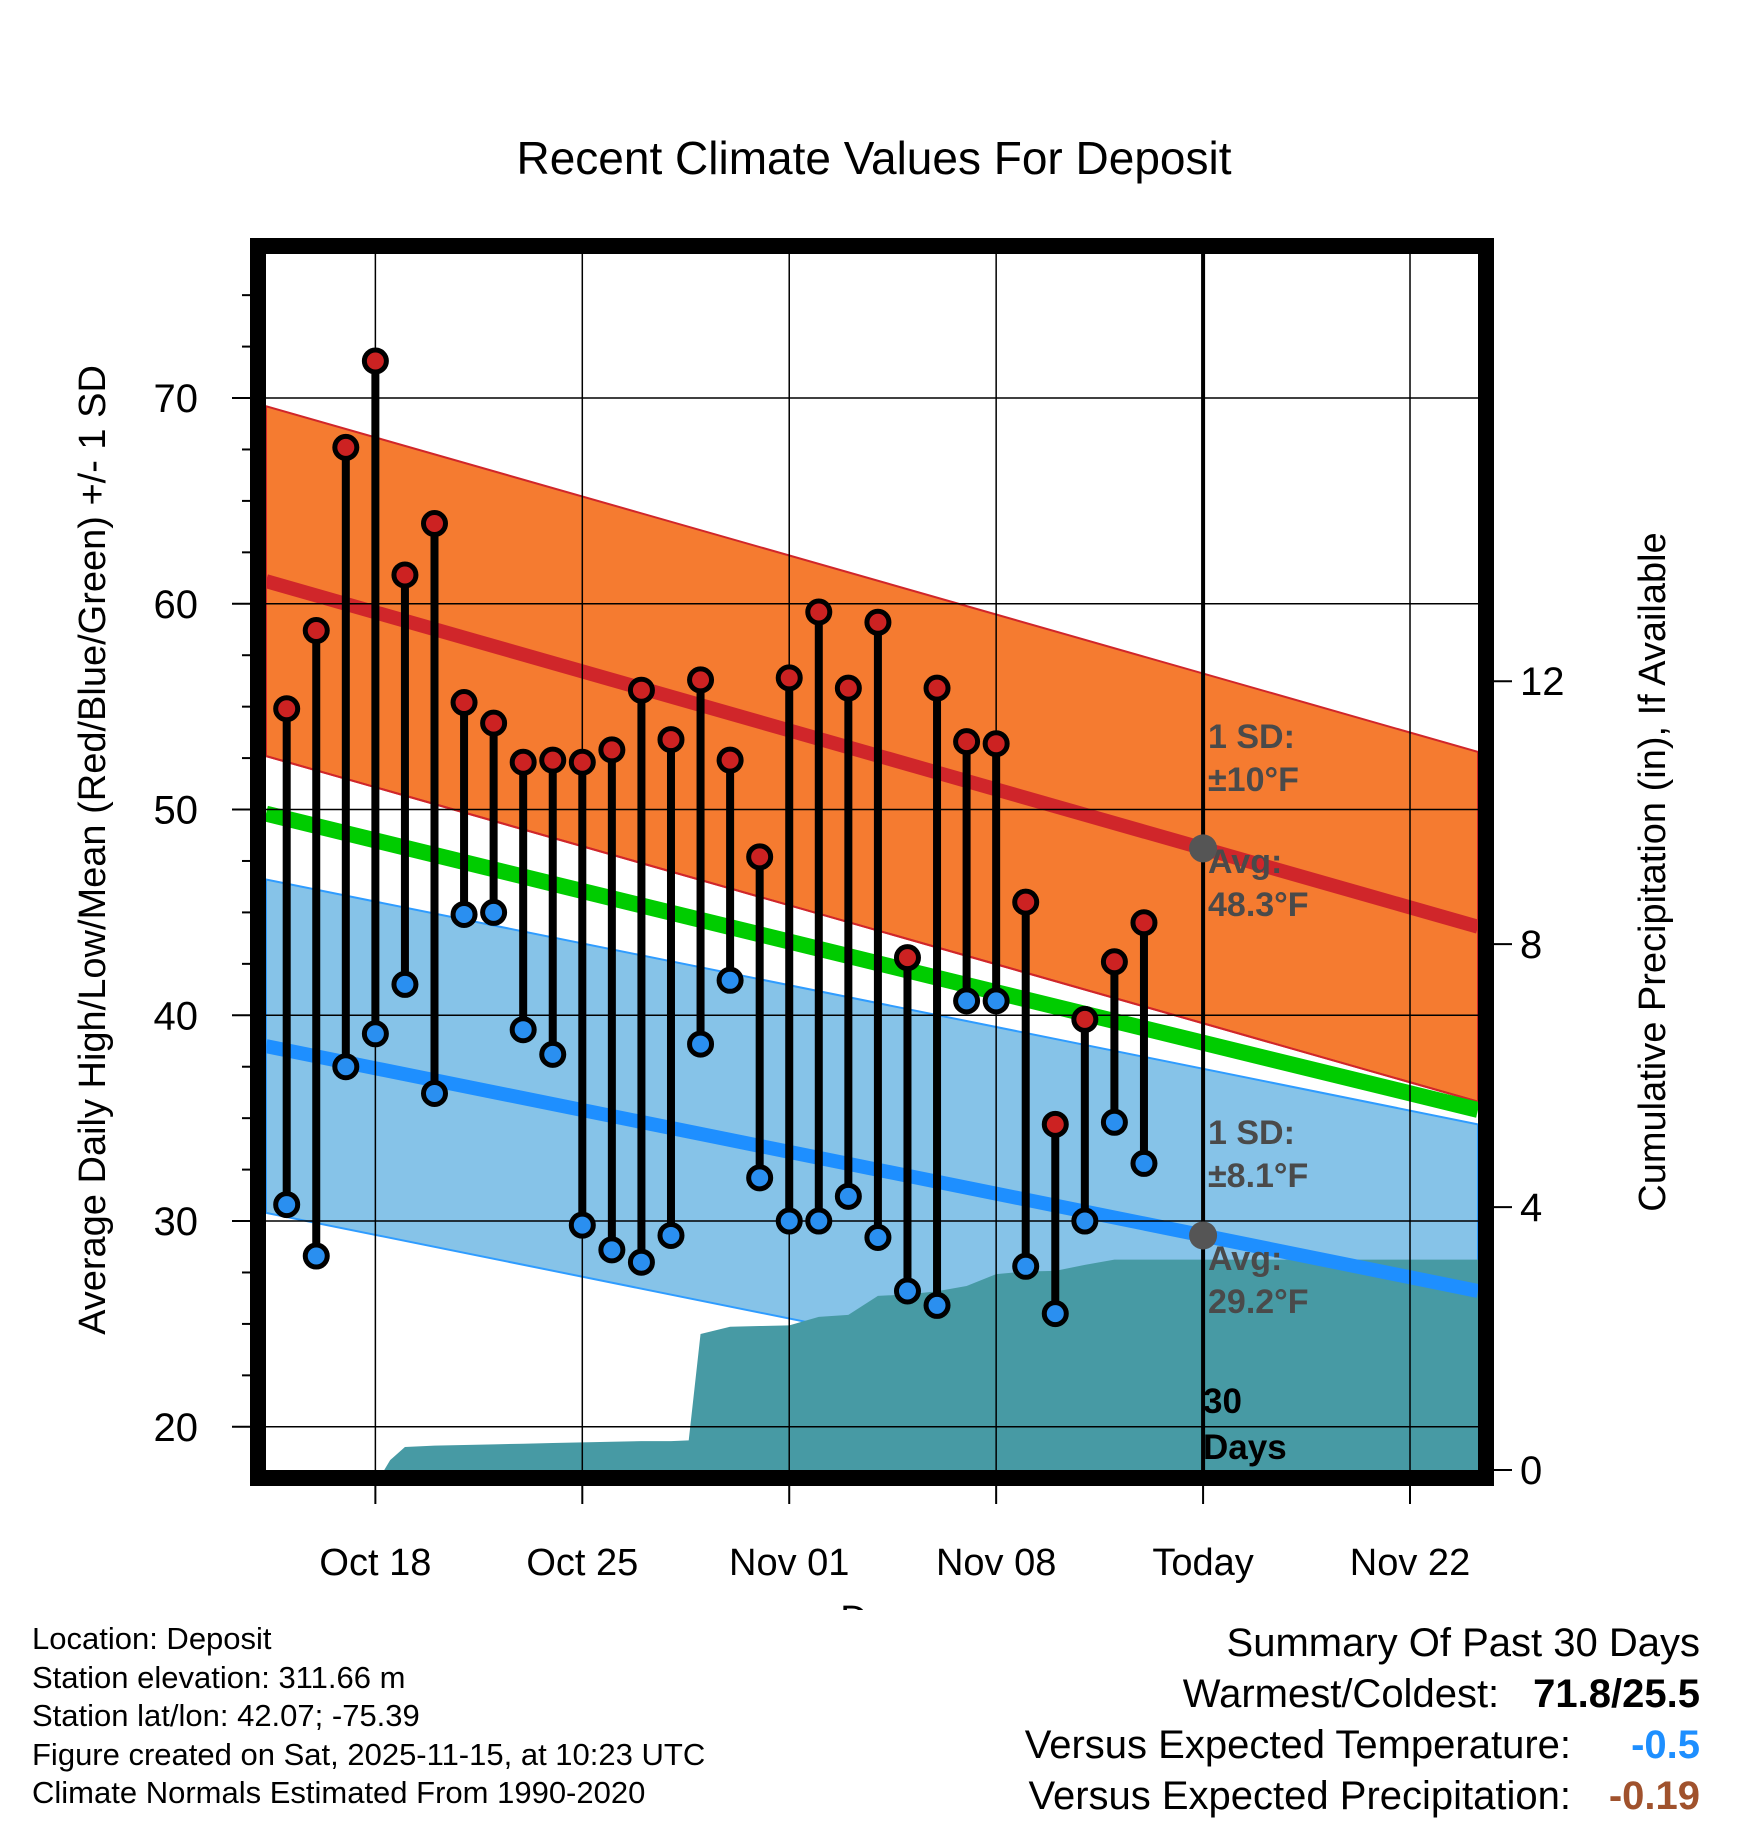 The image size is (1748, 1828). Describe the element at coordinates (1203, 848) in the screenshot. I see `today-high-normal-marker` at that location.